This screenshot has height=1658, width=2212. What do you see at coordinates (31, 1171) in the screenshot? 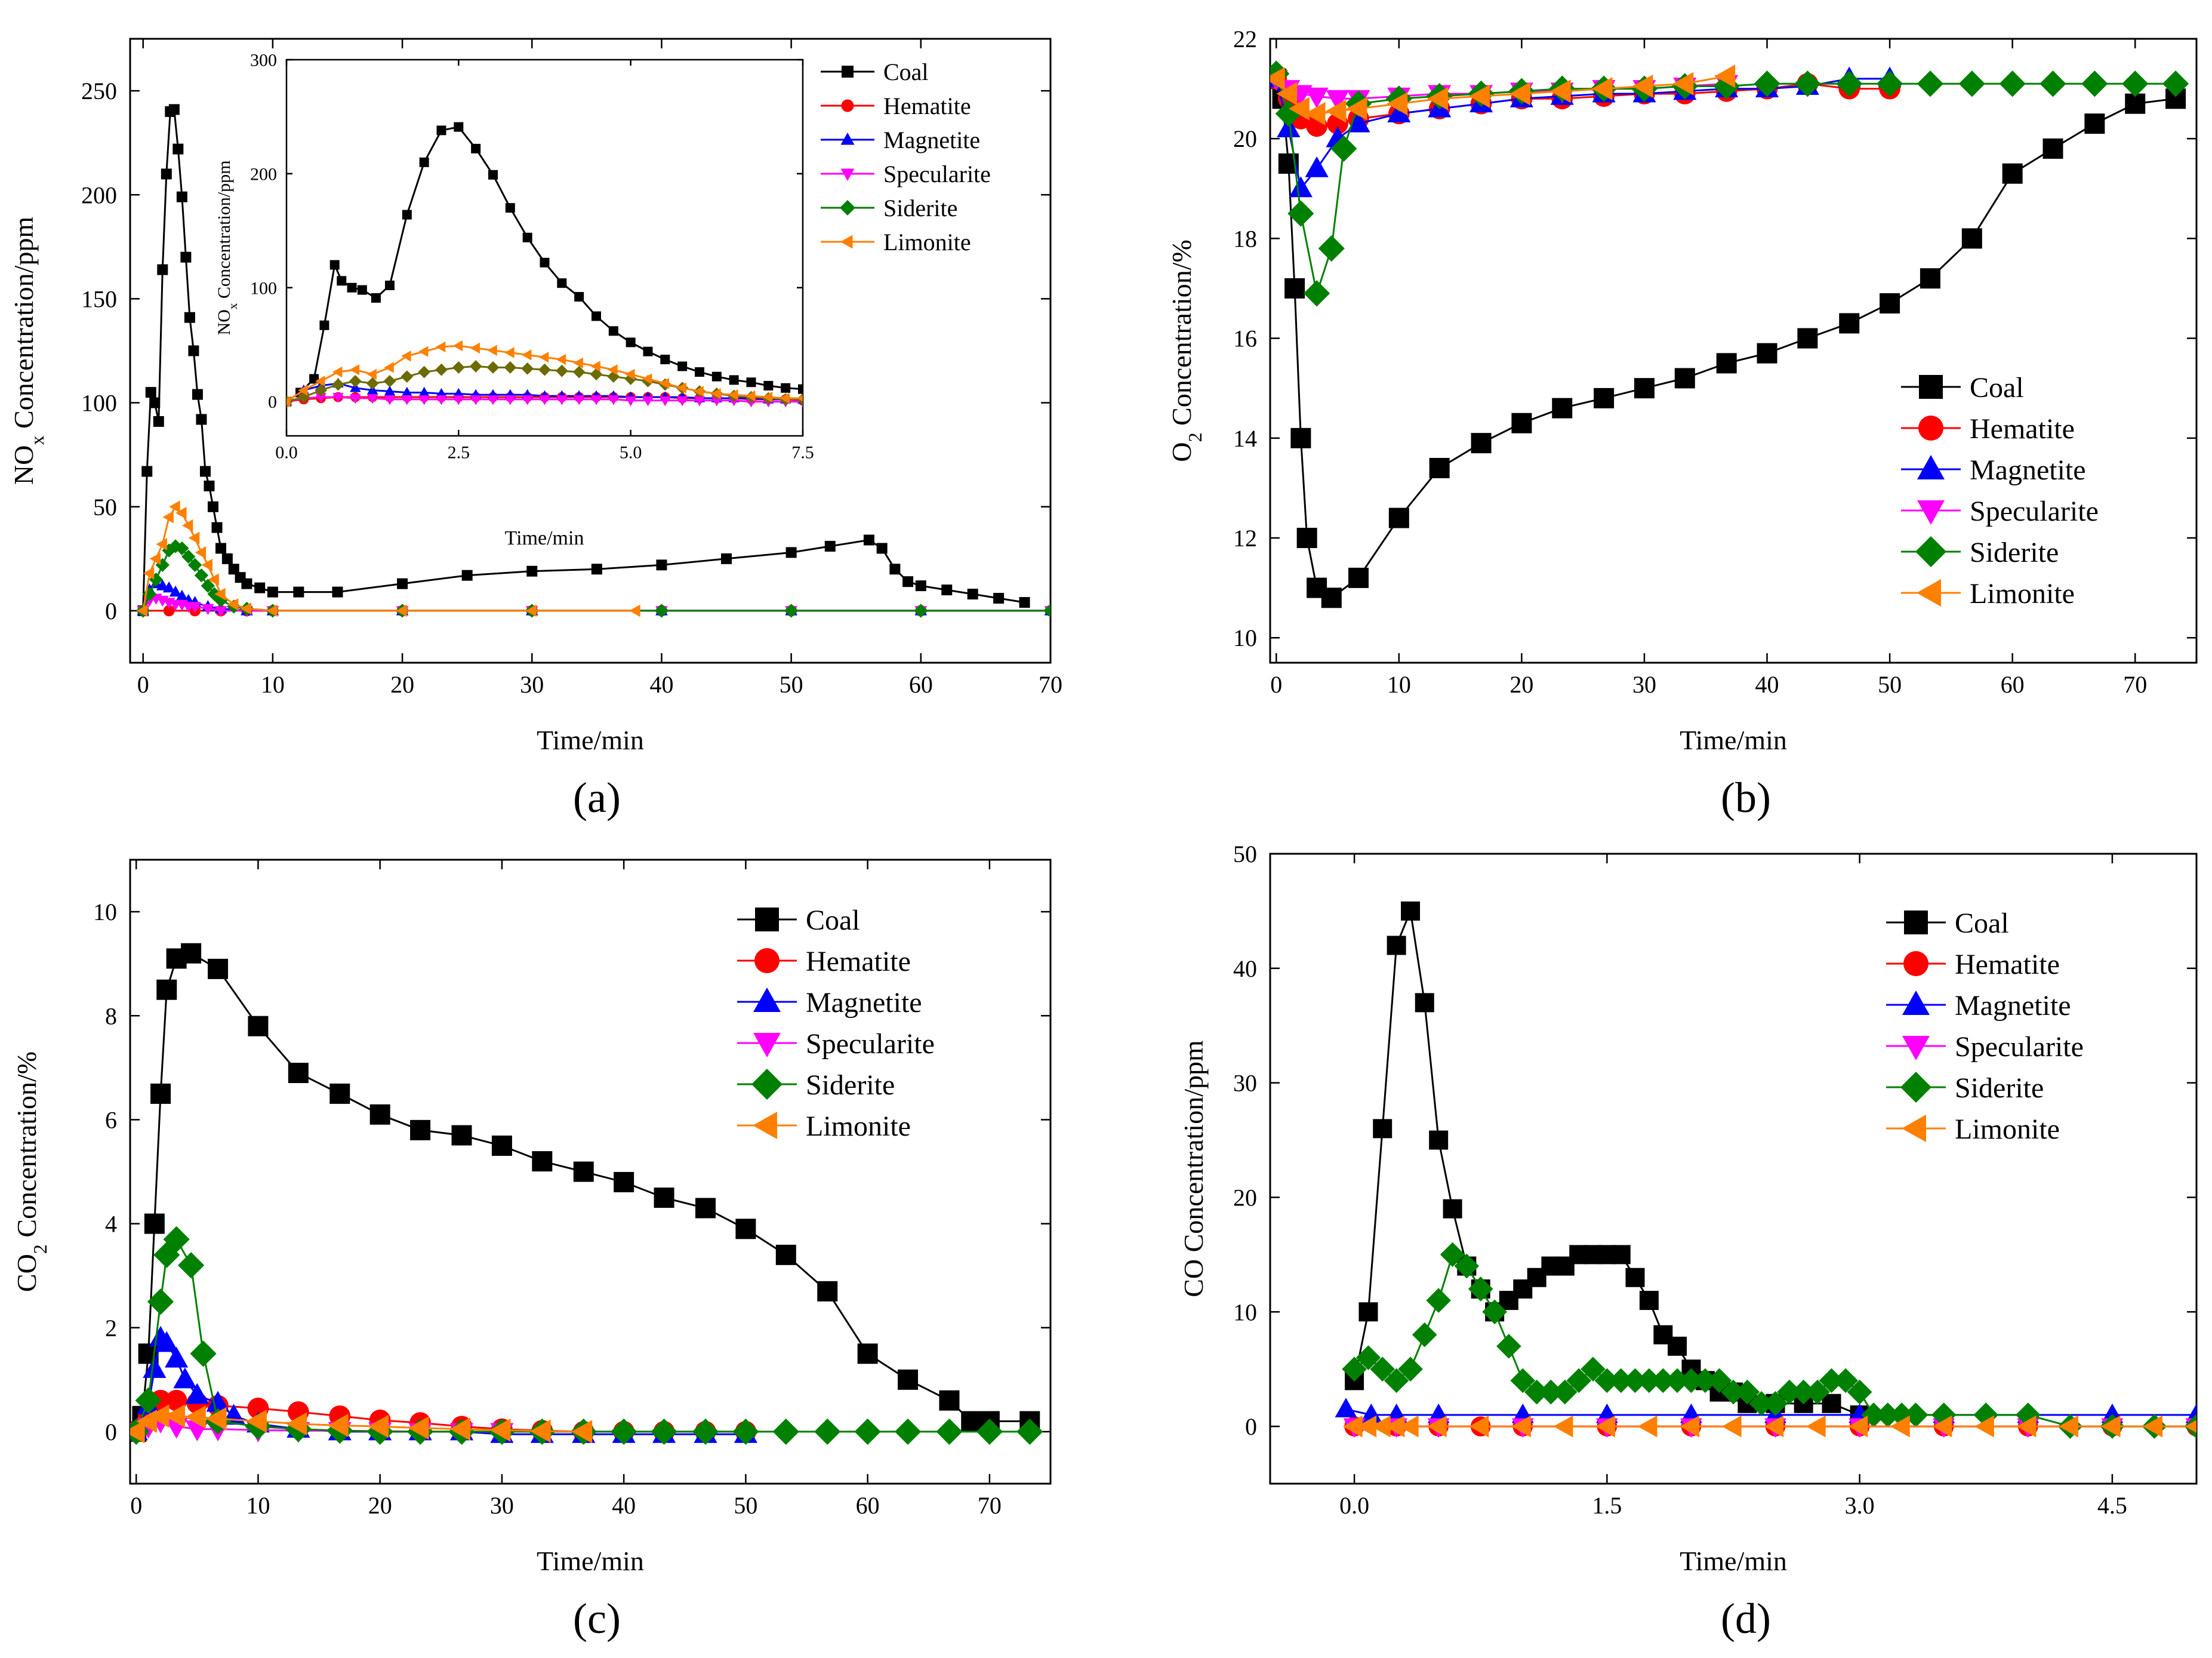
I see `y-axis-label: CO2 Concentration/%` at bounding box center [31, 1171].